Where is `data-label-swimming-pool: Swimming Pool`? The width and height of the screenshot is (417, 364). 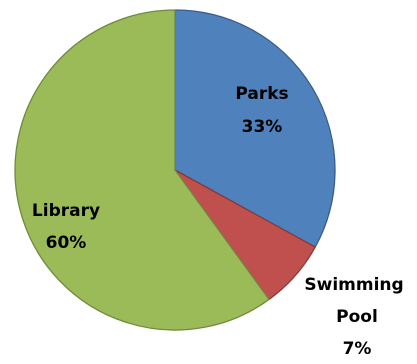
data-label-swimming-pool: Swimming Pool is located at coordinates (356, 301).